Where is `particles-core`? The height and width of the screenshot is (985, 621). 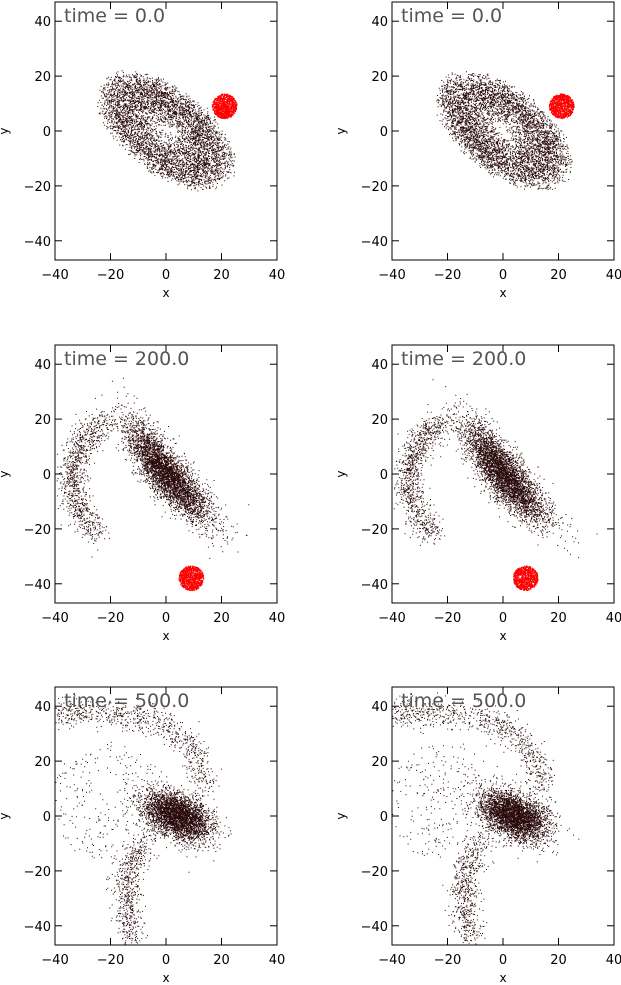 particles-core is located at coordinates (178, 822).